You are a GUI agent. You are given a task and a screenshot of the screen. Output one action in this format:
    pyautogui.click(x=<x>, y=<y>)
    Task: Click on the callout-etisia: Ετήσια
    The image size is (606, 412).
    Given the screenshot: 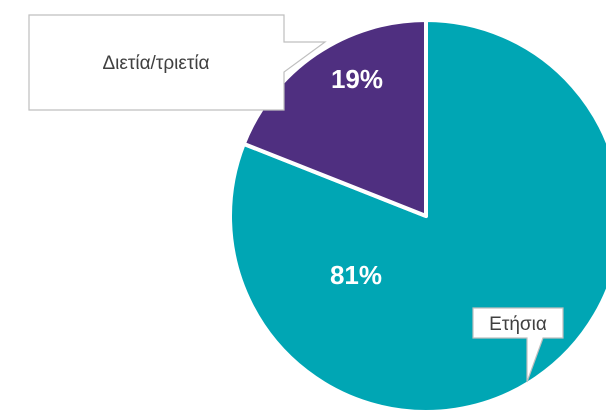 What is the action you would take?
    pyautogui.click(x=518, y=345)
    